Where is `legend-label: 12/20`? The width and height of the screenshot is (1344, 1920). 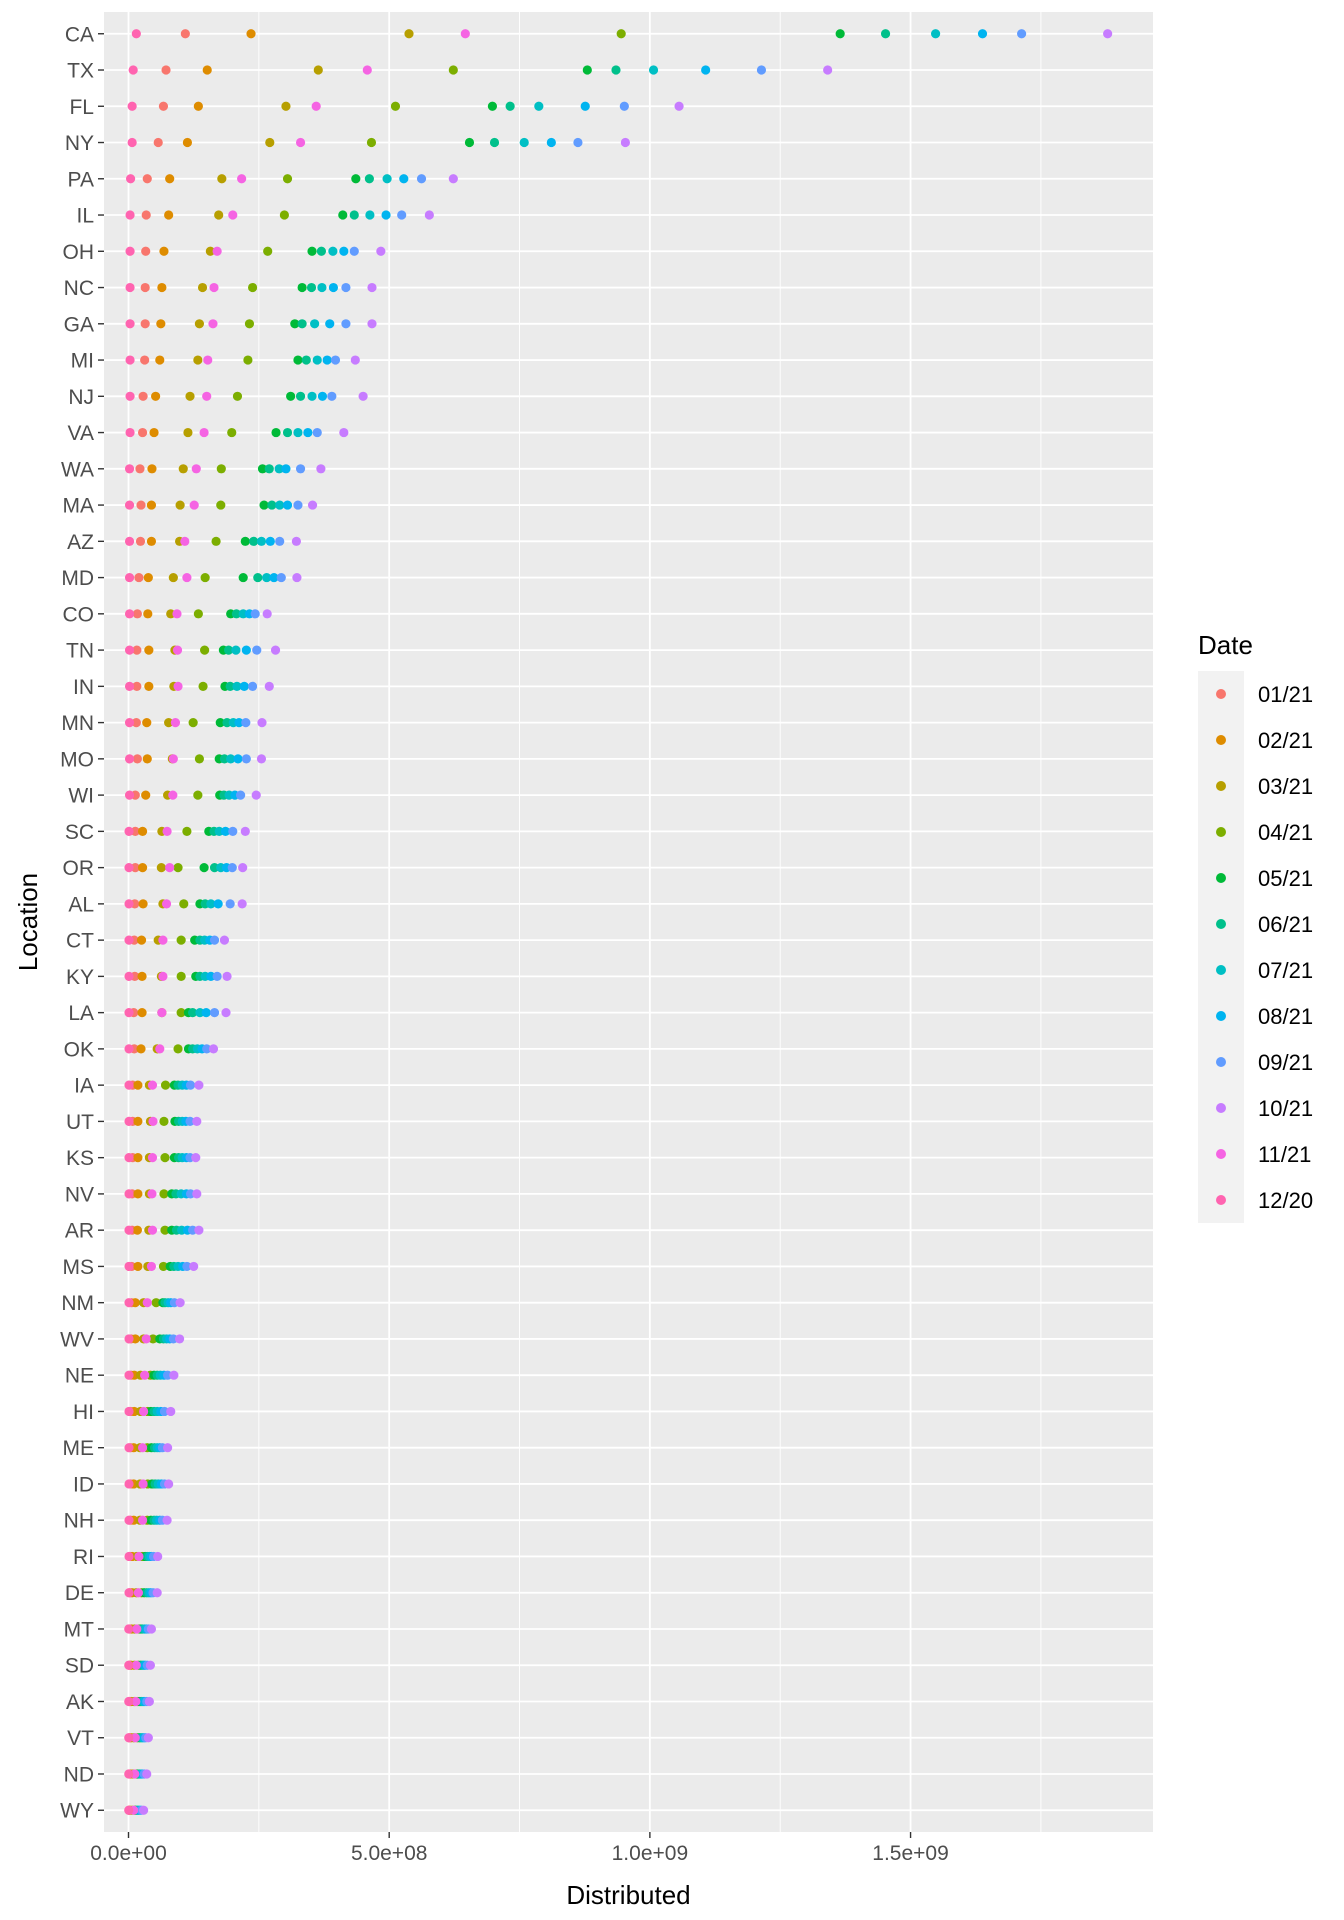
legend-label: 12/20 is located at coordinates (1285, 1200).